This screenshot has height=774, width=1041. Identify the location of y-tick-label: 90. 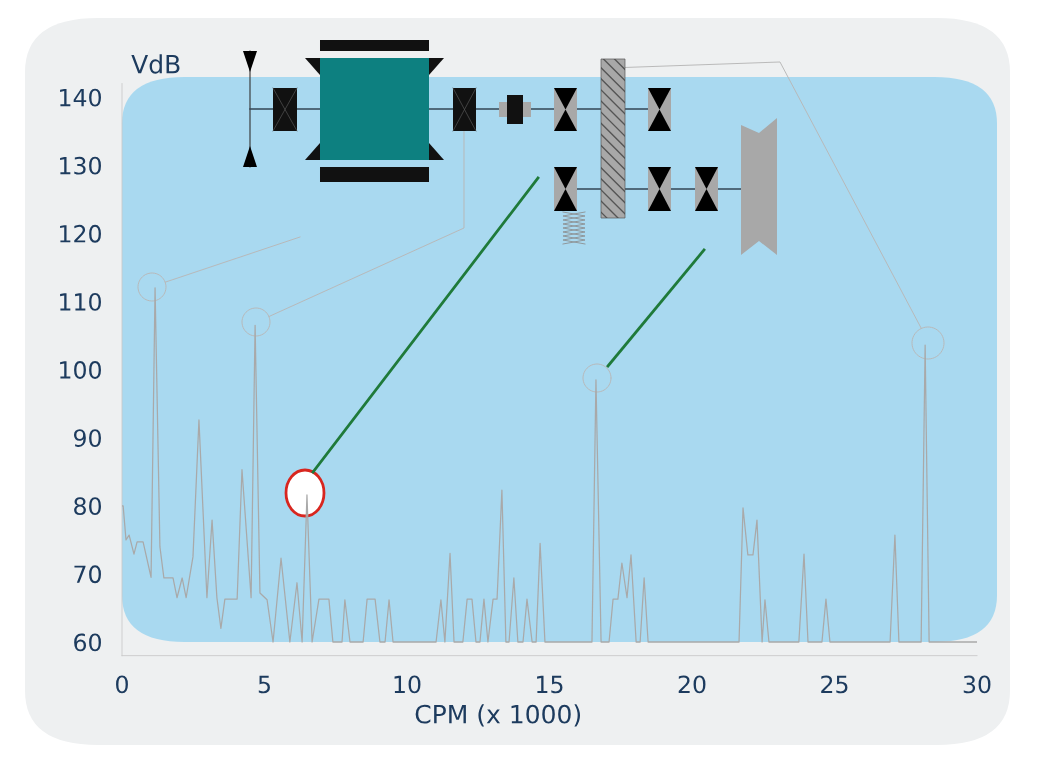
(87, 438).